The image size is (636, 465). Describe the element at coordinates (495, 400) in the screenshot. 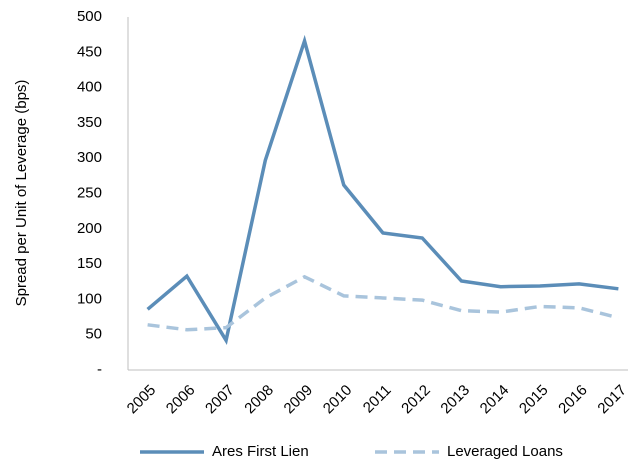

I see `x-tick-label: 2014` at that location.